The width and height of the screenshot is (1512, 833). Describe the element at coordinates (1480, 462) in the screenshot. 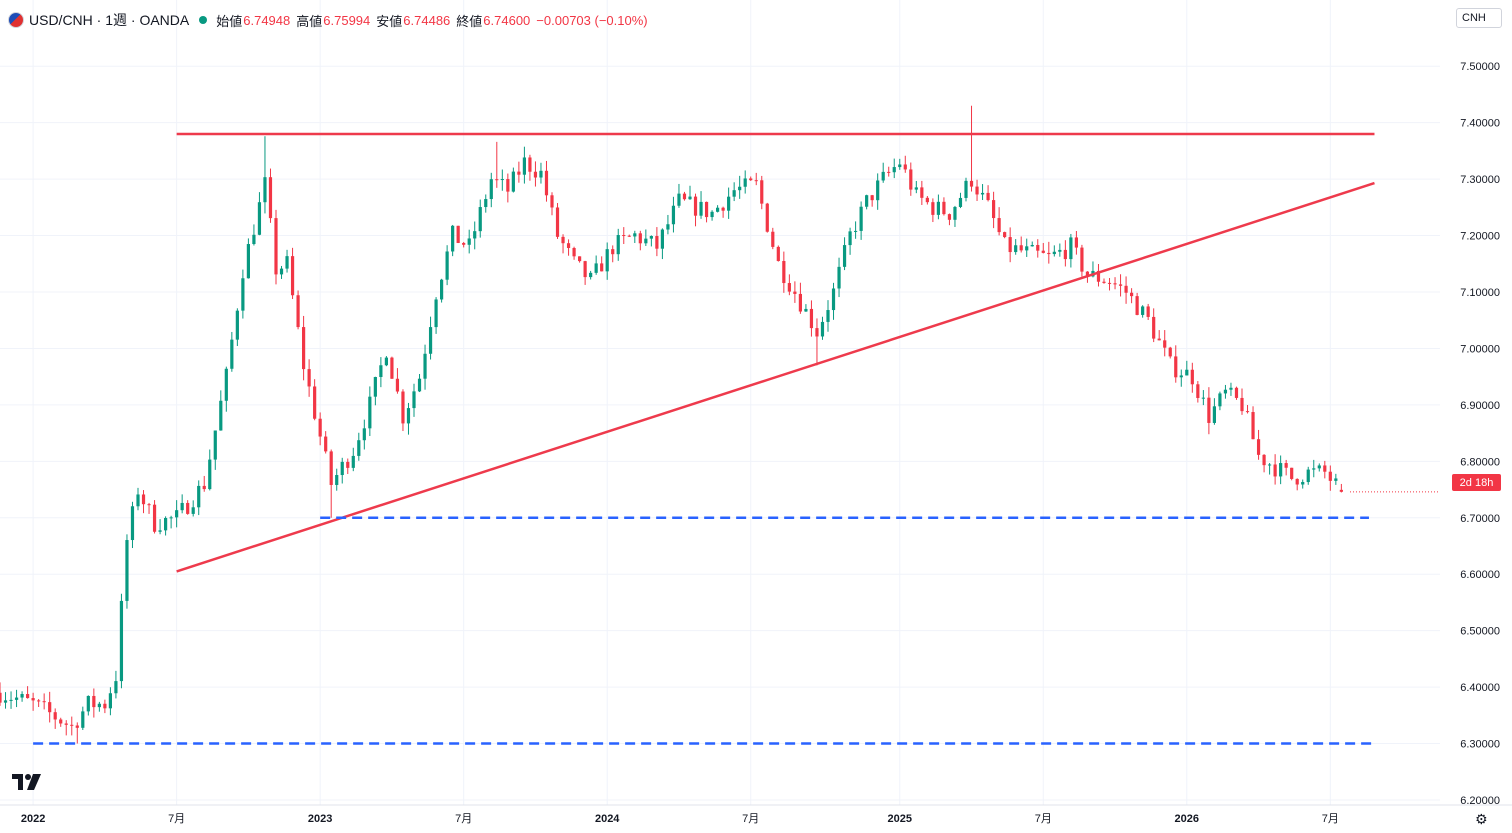

I see `price-tick-label: 6.80000` at that location.